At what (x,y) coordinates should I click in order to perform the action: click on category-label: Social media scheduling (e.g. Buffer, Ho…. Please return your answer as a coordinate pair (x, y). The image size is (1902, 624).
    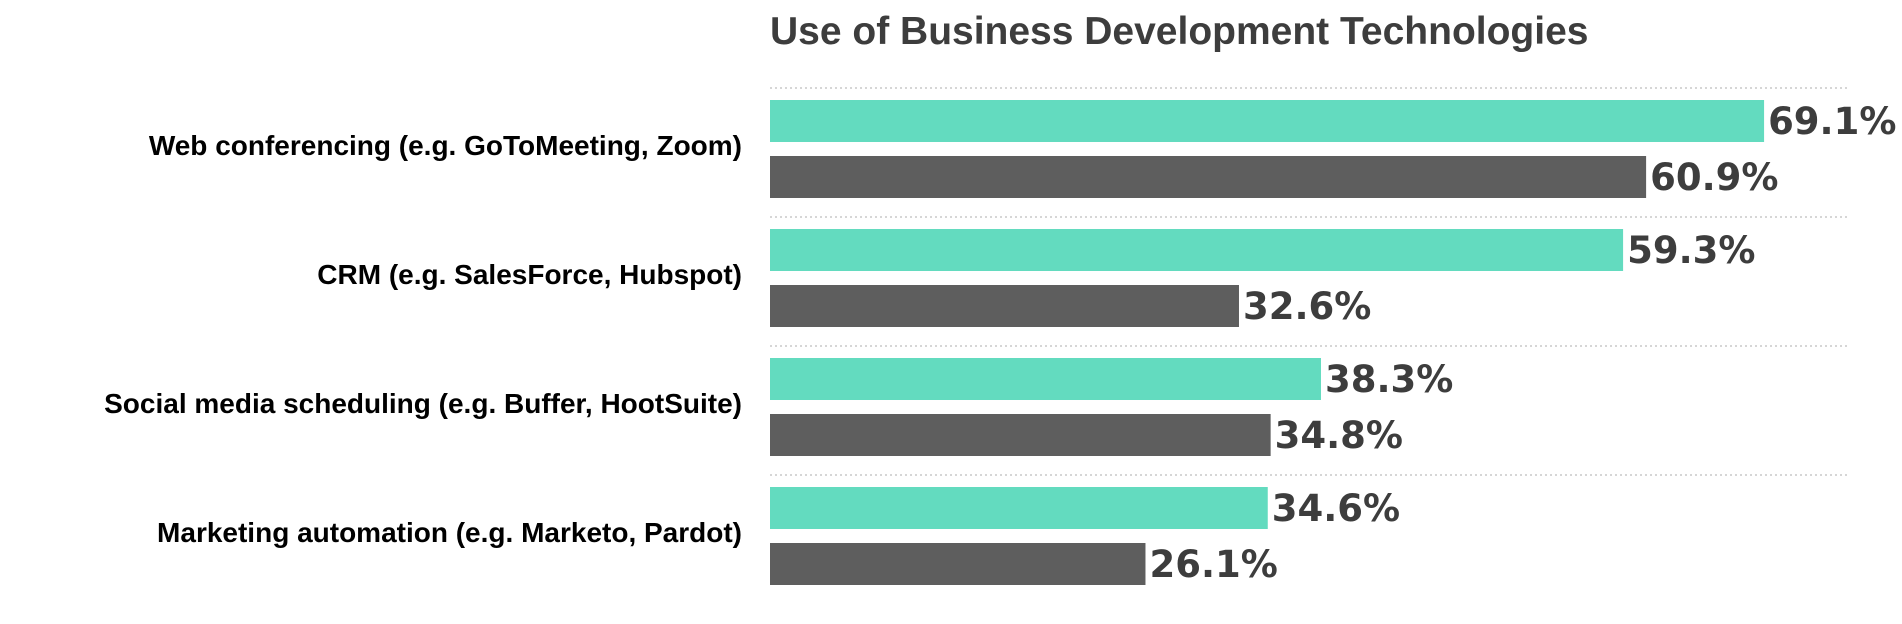
    Looking at the image, I should click on (423, 403).